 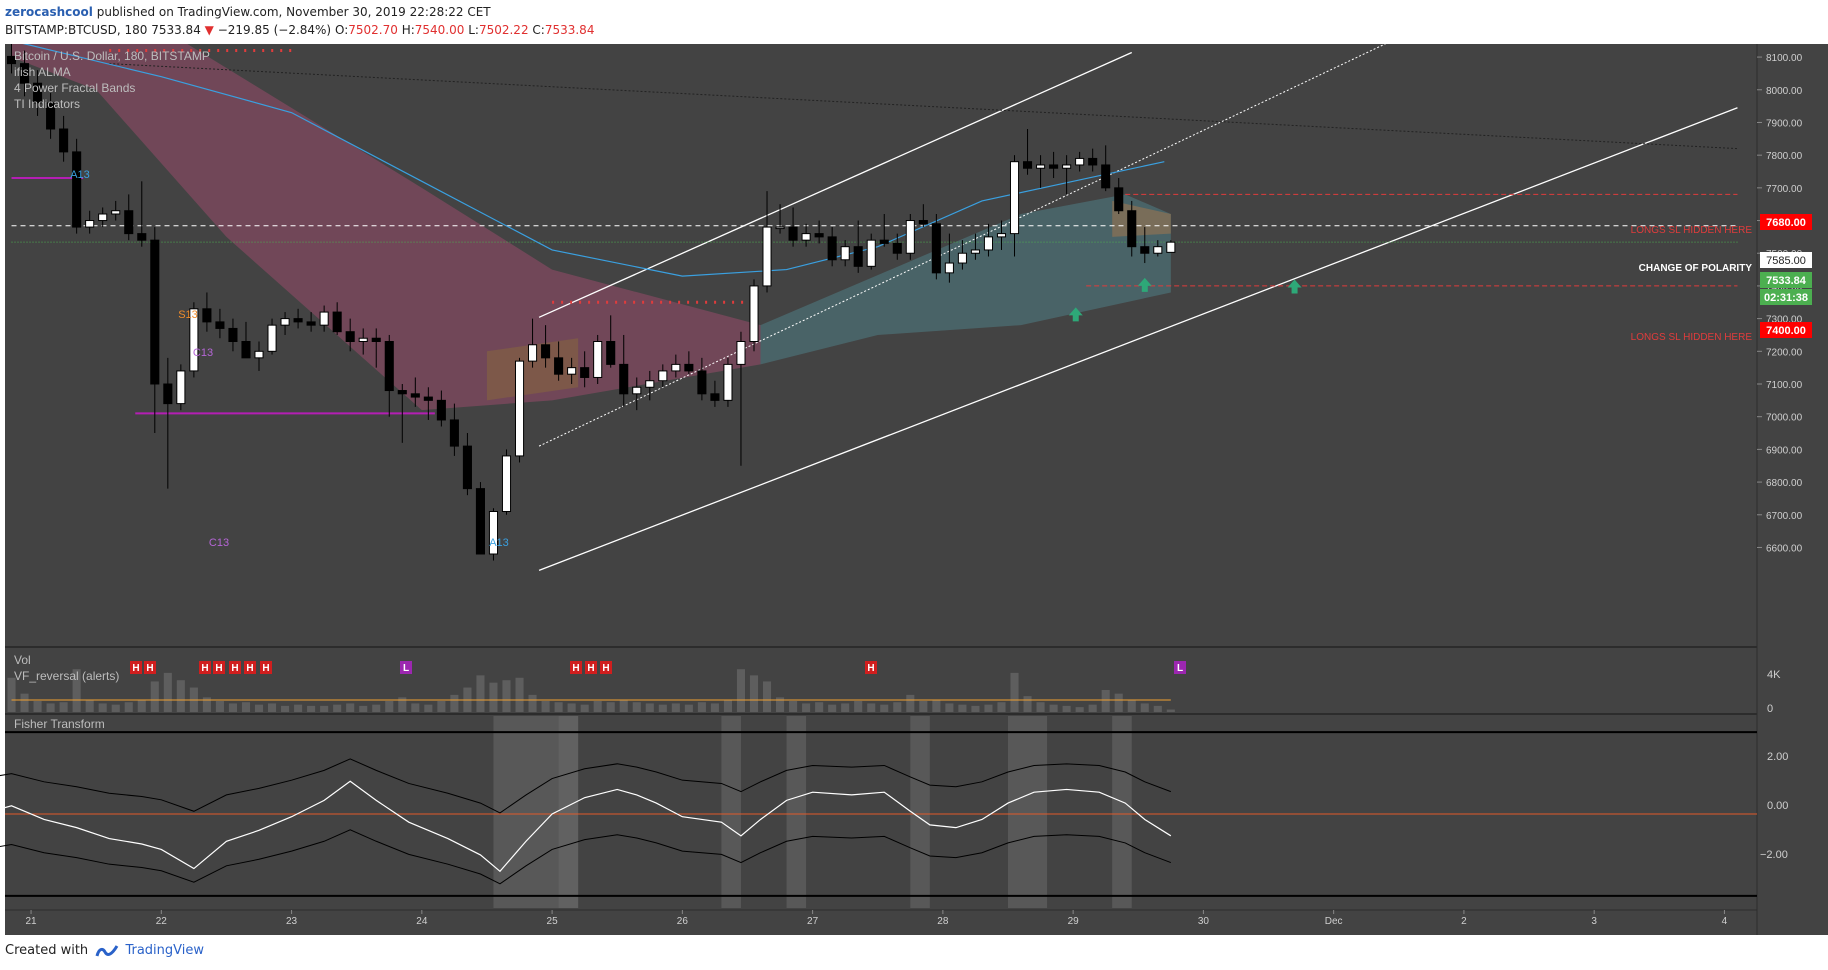 What do you see at coordinates (499, 543) in the screenshot?
I see `td-label: A13` at bounding box center [499, 543].